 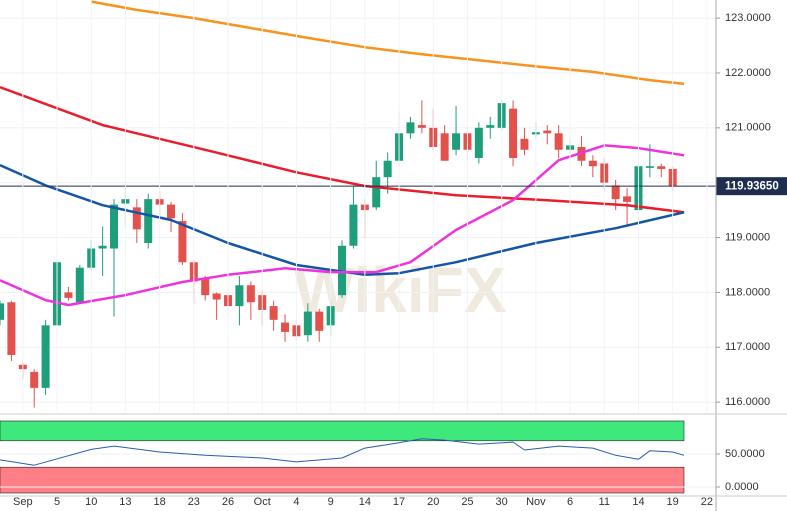 What do you see at coordinates (262, 502) in the screenshot?
I see `x-tick-label: Oct` at bounding box center [262, 502].